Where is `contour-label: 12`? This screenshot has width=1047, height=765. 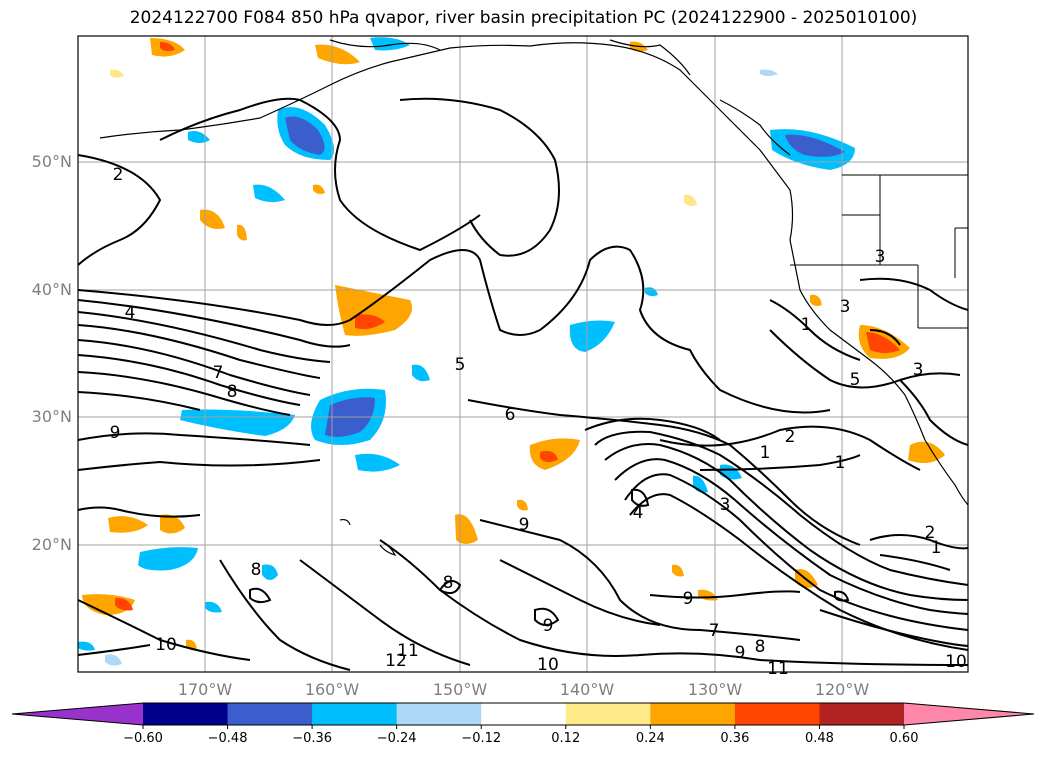 contour-label: 12 is located at coordinates (396, 661).